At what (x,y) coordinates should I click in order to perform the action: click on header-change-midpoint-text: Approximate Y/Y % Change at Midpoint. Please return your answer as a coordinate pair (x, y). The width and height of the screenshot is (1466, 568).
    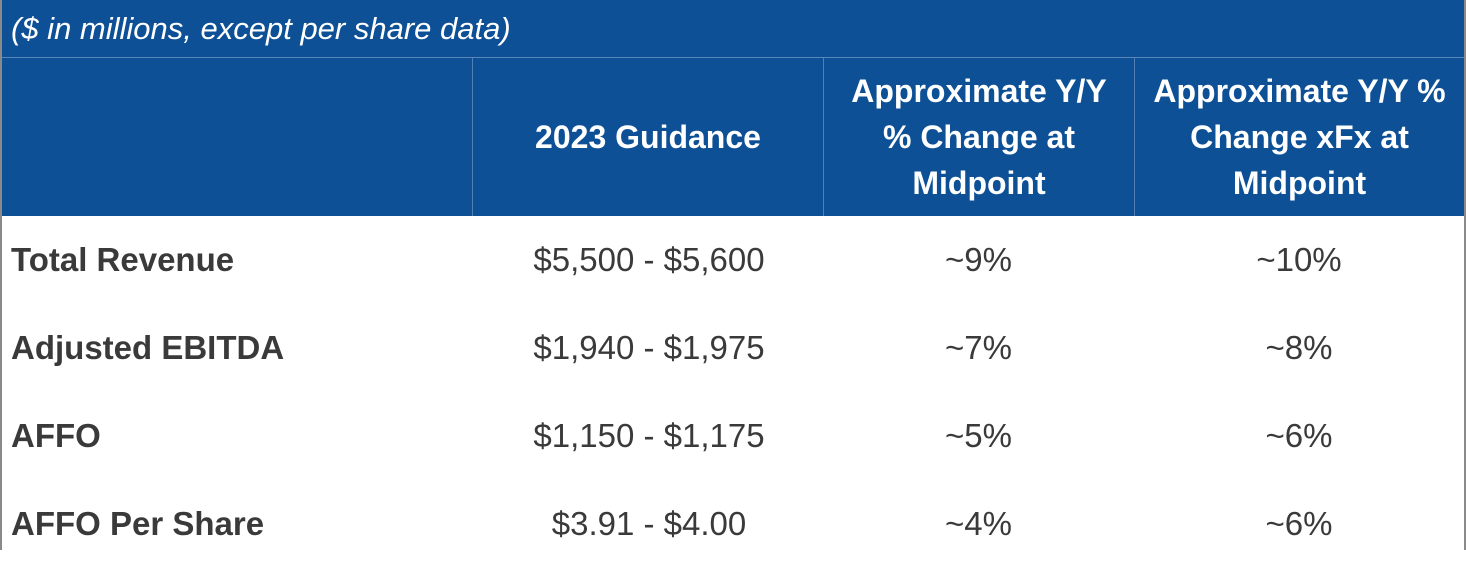
    Looking at the image, I should click on (978, 137).